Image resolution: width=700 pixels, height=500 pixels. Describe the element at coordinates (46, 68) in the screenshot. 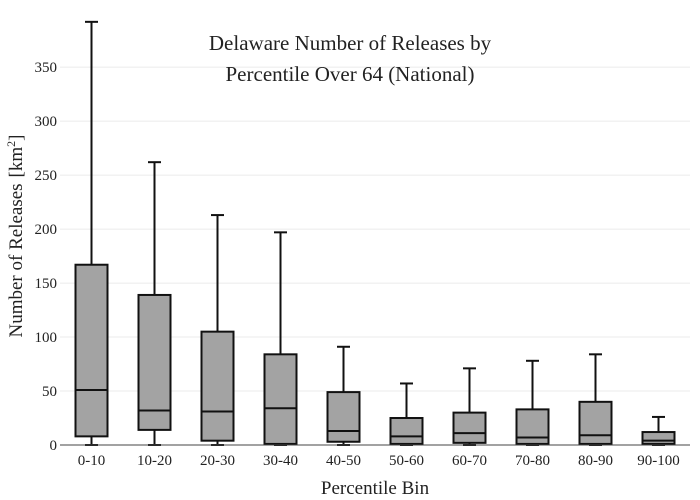

I see `y-tick-label-350: 350` at that location.